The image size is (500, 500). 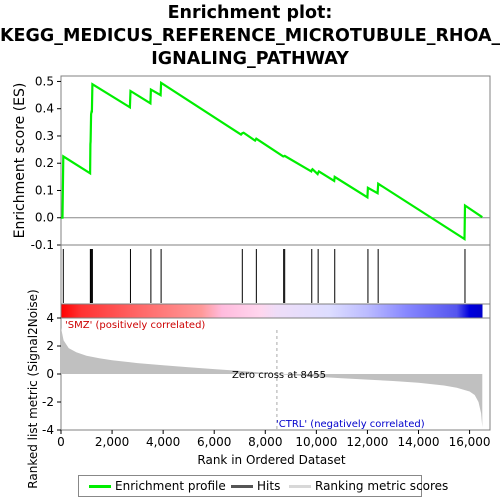 What do you see at coordinates (44, 218) in the screenshot?
I see `es-y-tick-label: 0.0` at bounding box center [44, 218].